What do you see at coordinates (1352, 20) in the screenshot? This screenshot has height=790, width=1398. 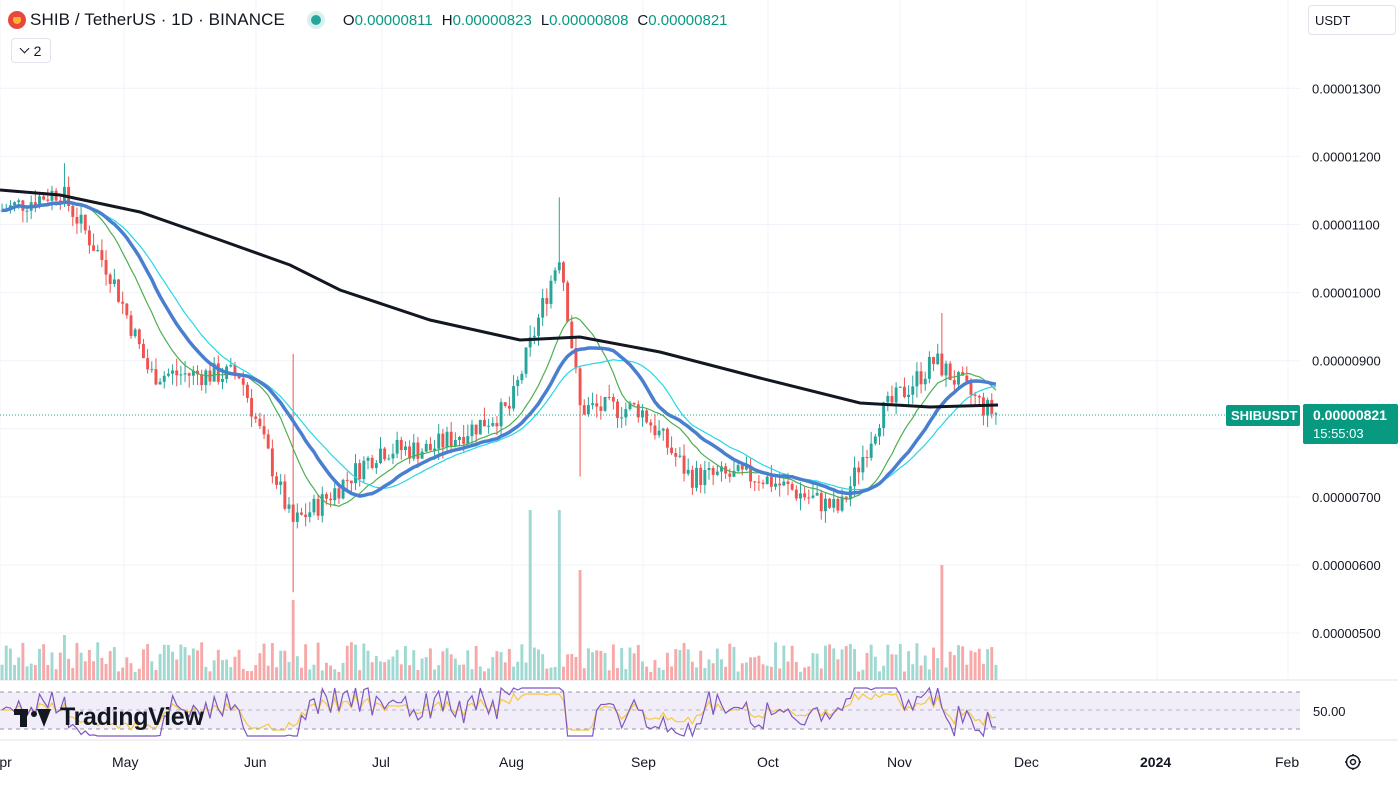 I see `currency-selector: USDT` at bounding box center [1352, 20].